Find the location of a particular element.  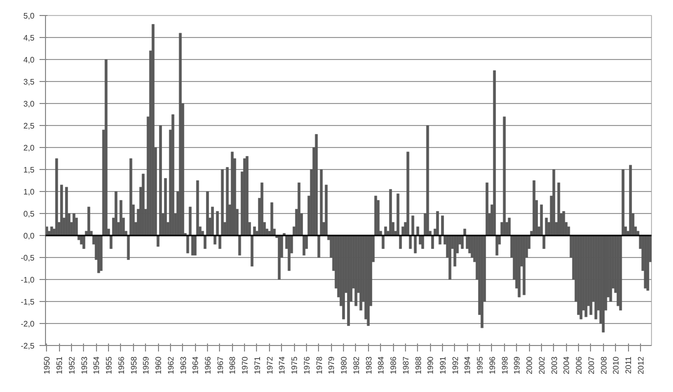

y-tick-label: 0,5 is located at coordinates (29, 214).